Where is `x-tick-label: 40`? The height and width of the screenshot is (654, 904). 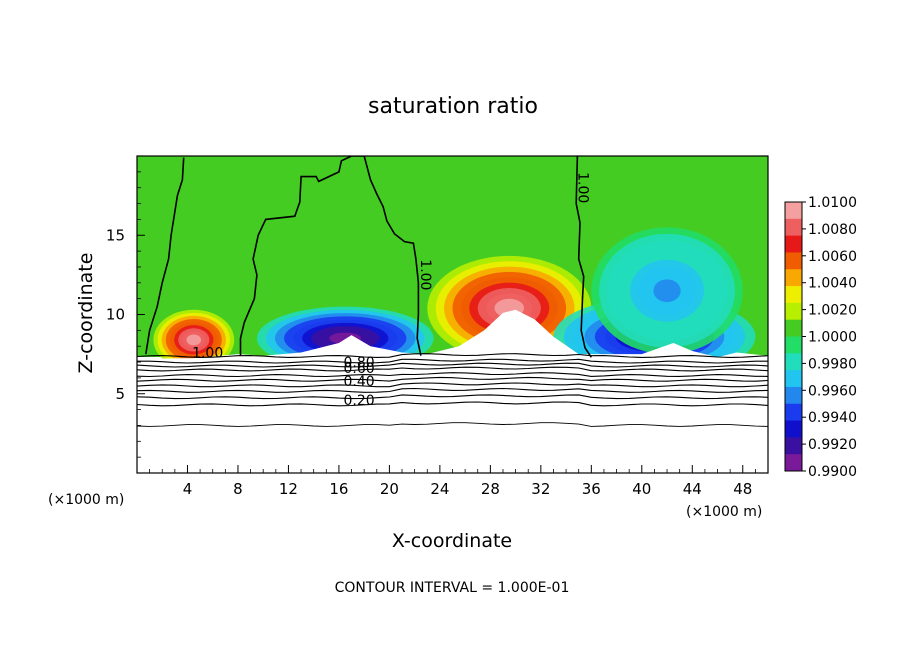
x-tick-label: 40 is located at coordinates (641, 489).